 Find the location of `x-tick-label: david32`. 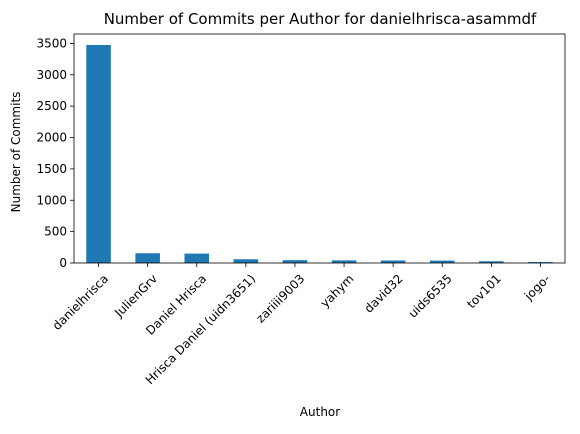

x-tick-label: david32 is located at coordinates (384, 294).